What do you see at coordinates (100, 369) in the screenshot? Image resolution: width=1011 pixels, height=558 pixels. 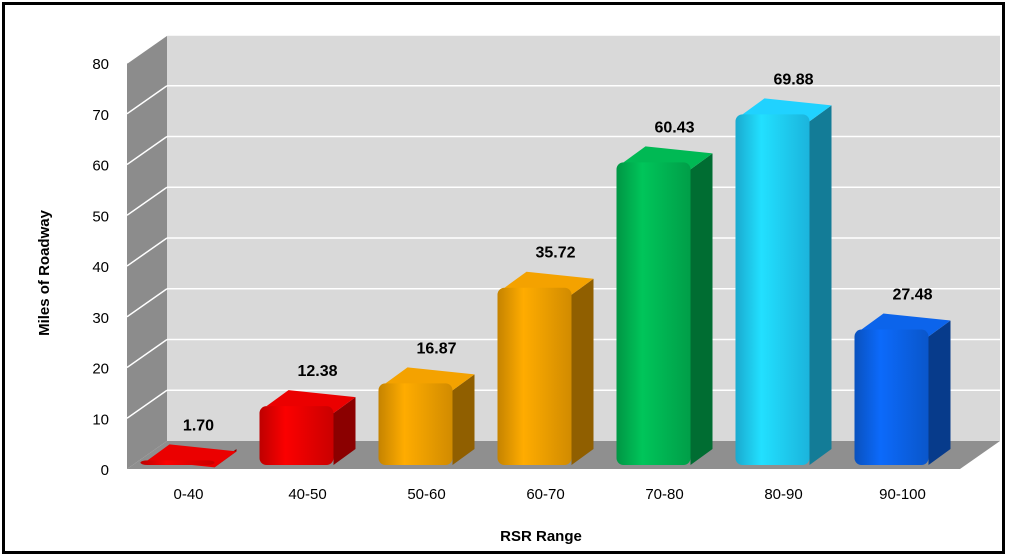 I see `y-tick-label: 20` at bounding box center [100, 369].